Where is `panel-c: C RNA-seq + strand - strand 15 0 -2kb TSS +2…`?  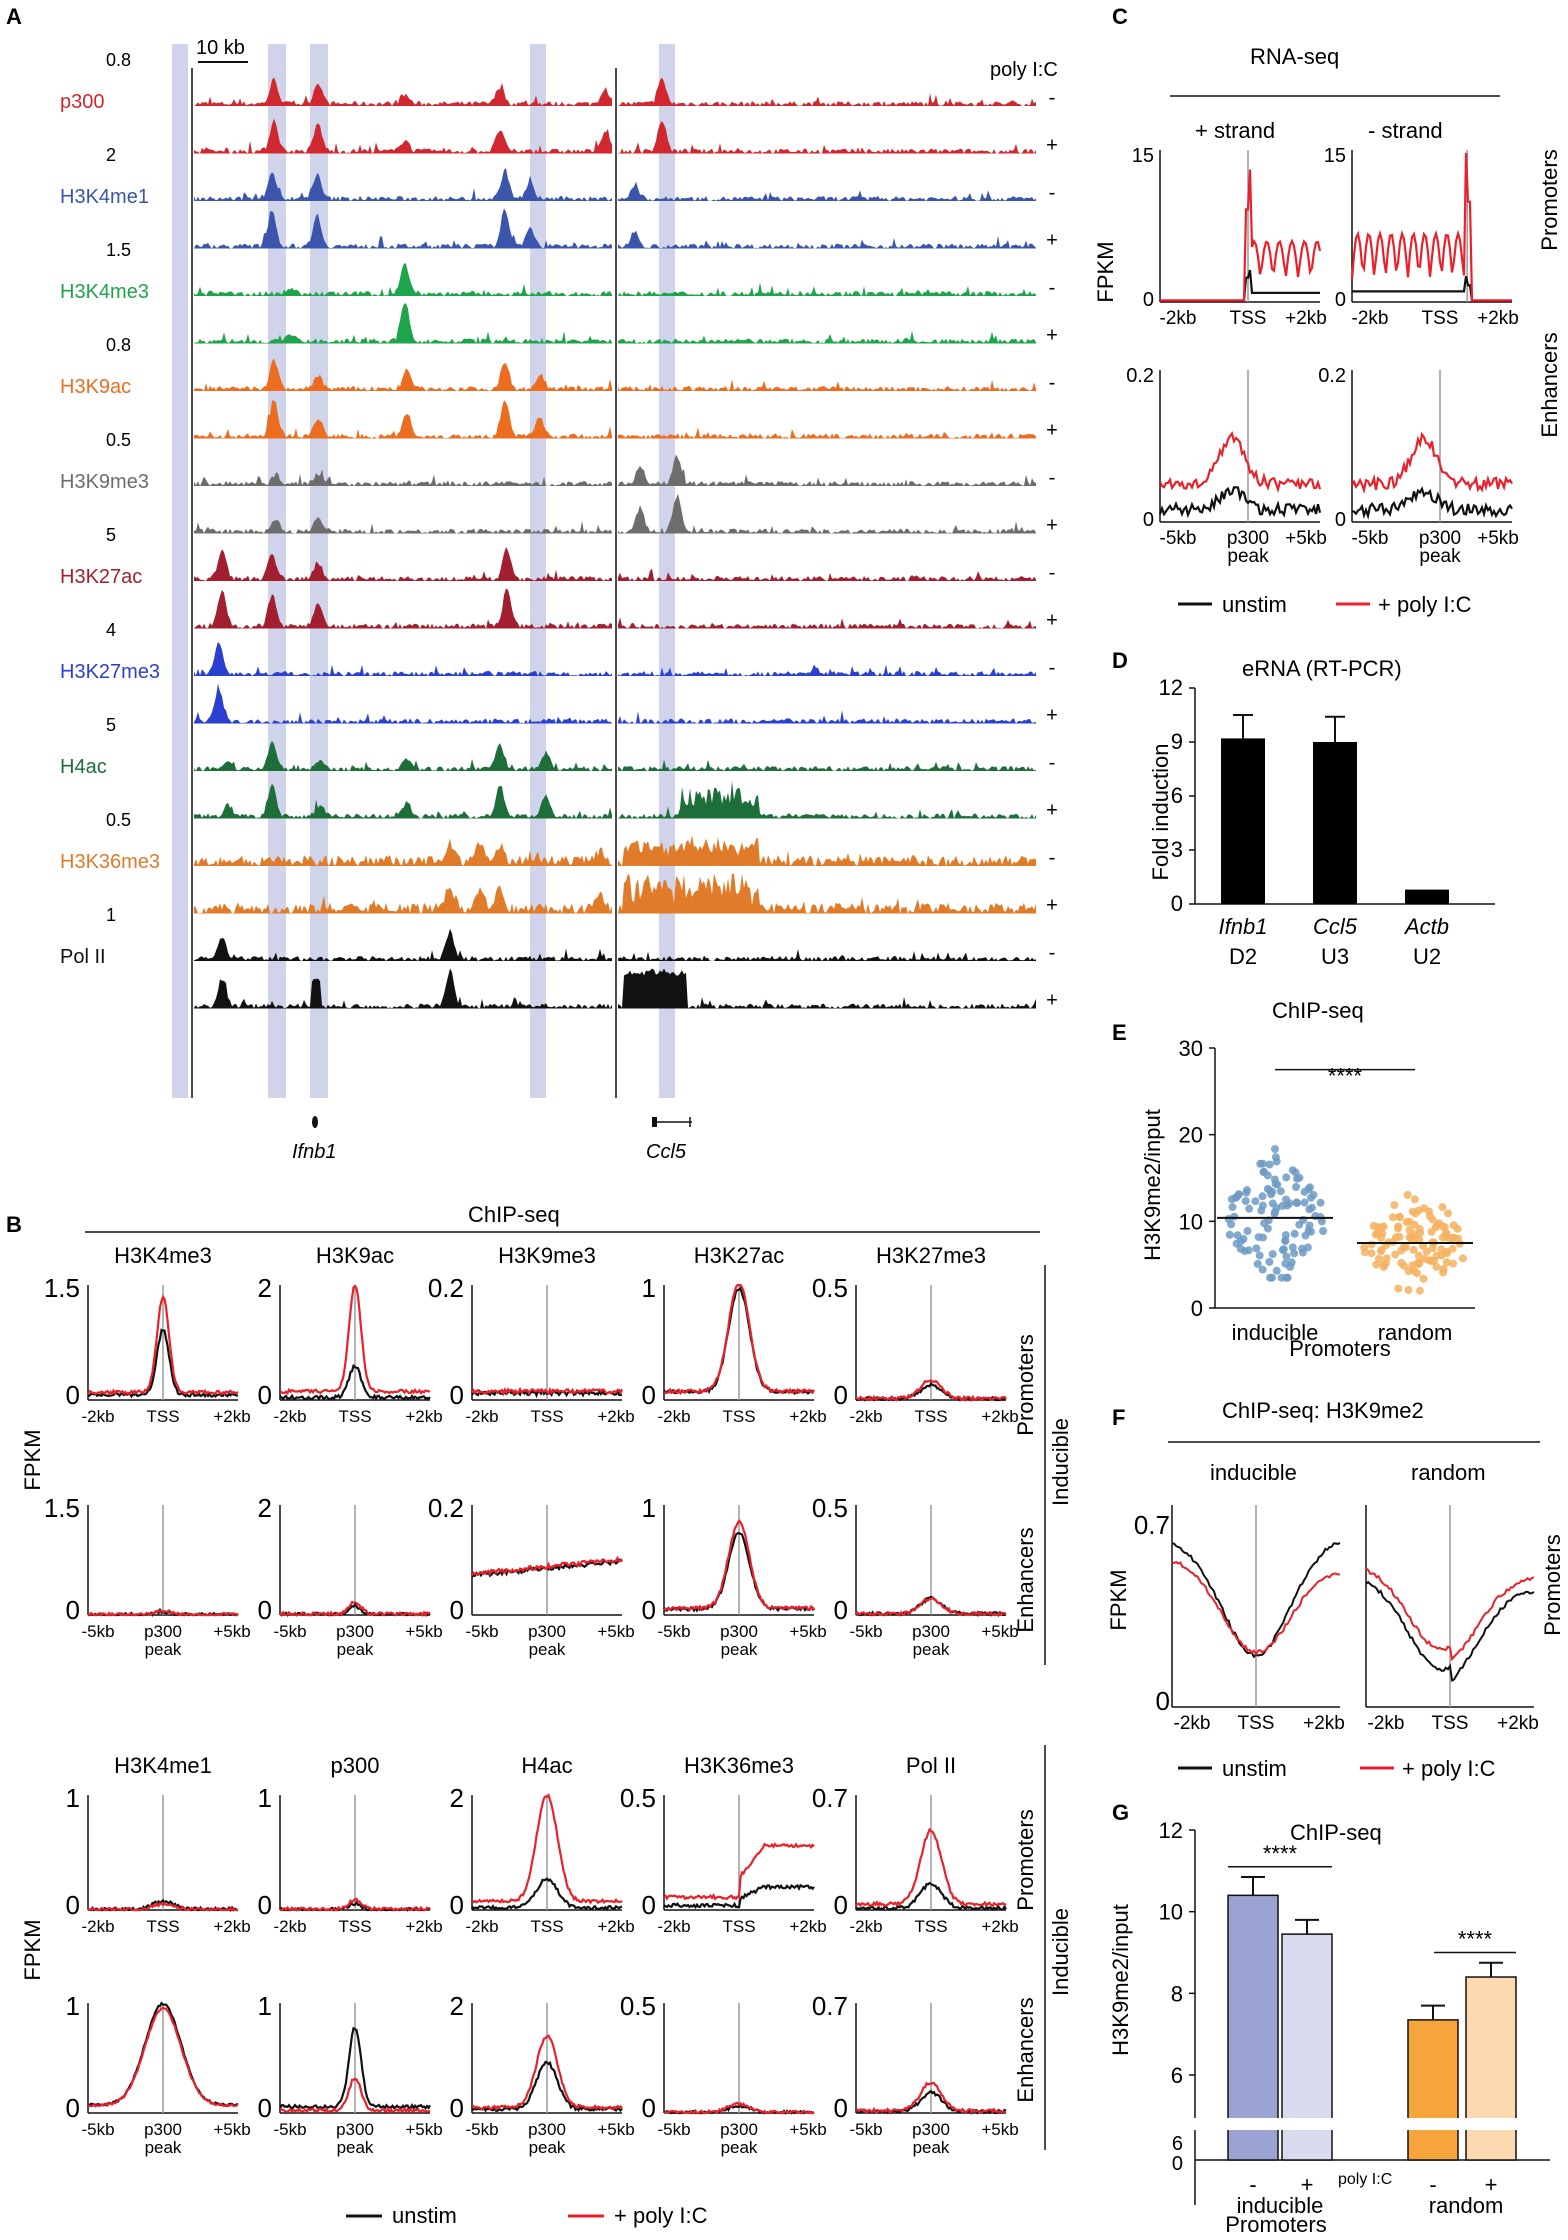 panel-c: C RNA-seq + strand - strand 15 0 -2kb TSS +2… is located at coordinates (1327, 310).